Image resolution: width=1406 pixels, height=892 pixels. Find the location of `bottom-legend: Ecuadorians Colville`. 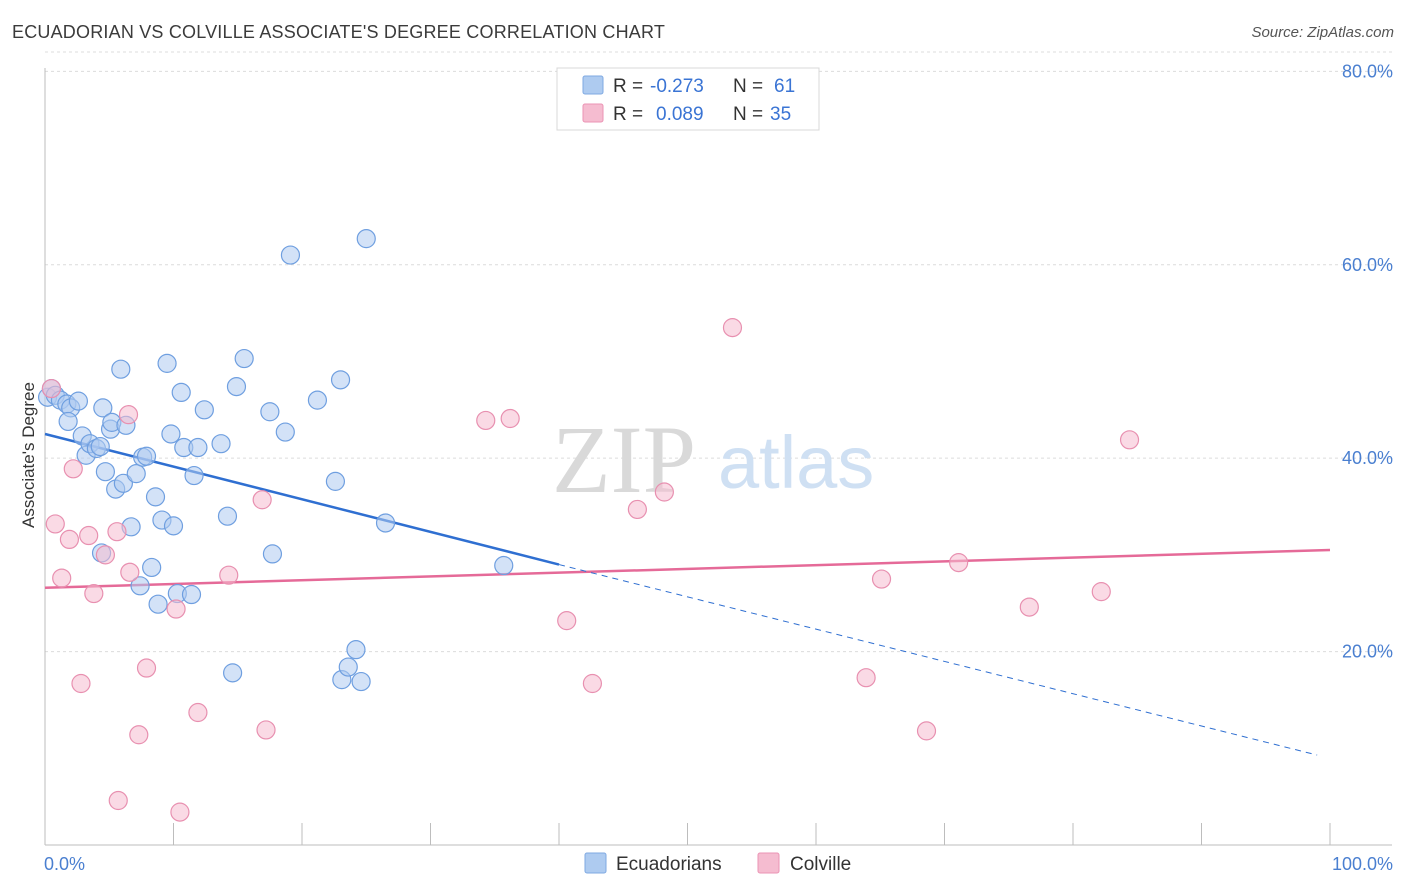

bottom-legend: Ecuadorians Colville is located at coordinates (717, 863).